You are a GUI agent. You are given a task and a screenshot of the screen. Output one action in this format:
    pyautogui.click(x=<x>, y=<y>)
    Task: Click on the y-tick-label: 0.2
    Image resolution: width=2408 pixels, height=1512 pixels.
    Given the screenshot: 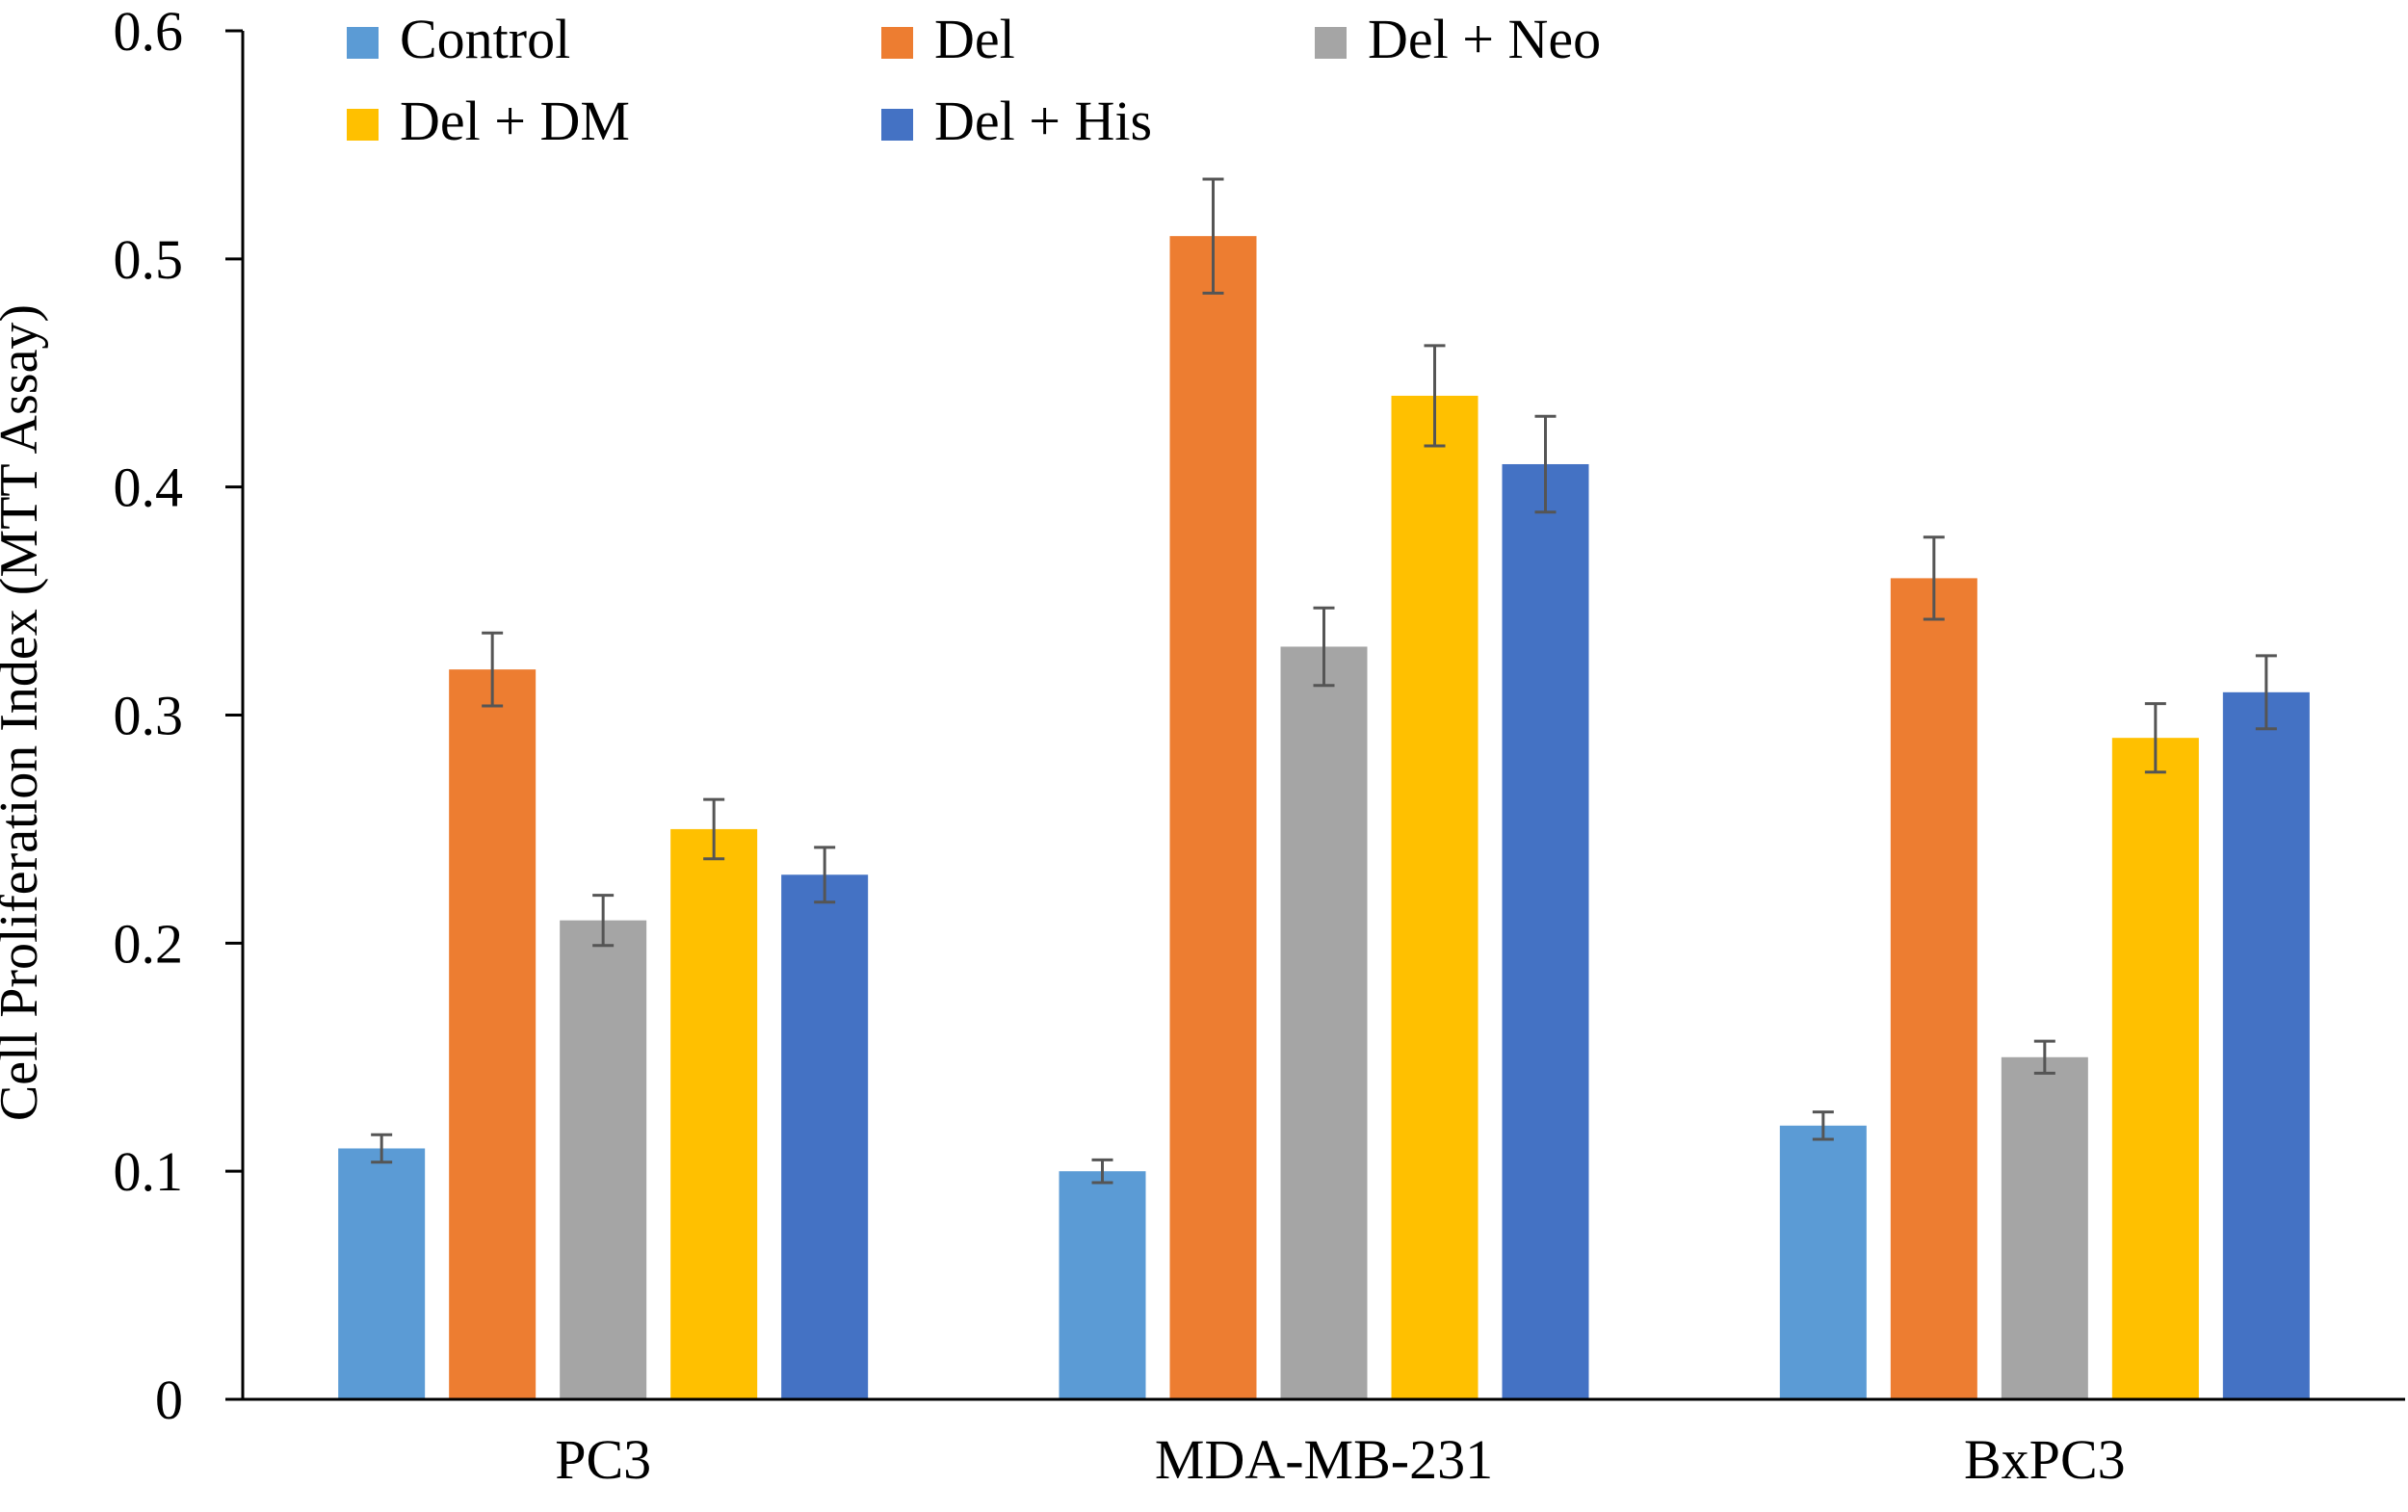 What is the action you would take?
    pyautogui.click(x=149, y=943)
    